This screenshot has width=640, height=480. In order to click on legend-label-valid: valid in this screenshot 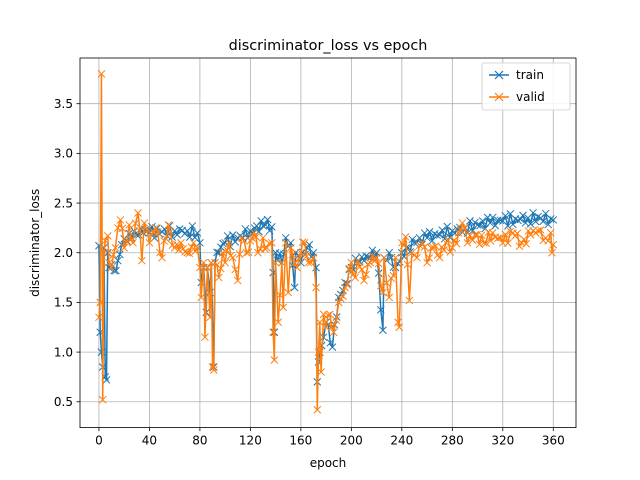, I will do `click(530, 97)`.